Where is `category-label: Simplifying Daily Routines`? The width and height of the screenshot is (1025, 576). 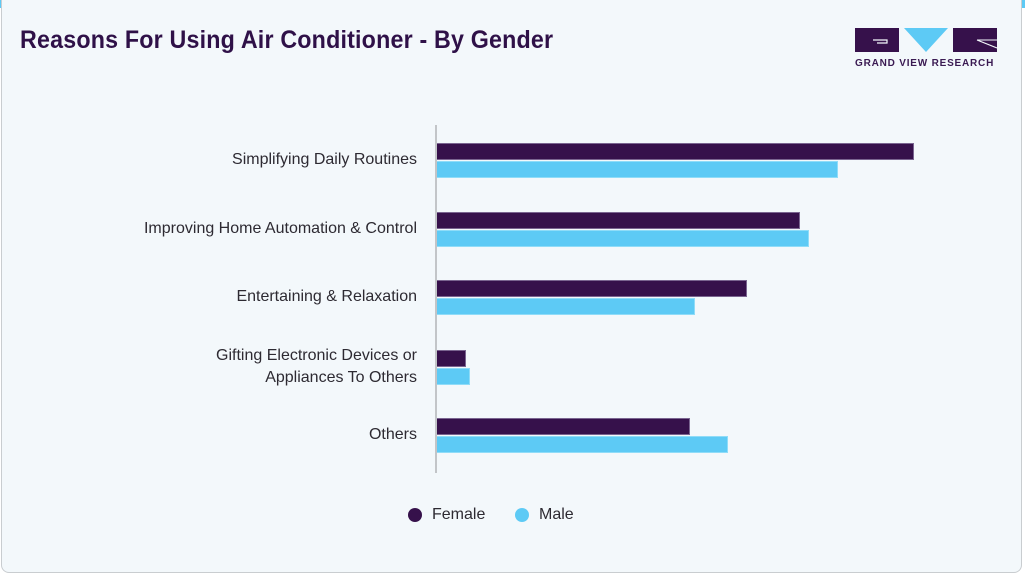
category-label: Simplifying Daily Routines is located at coordinates (324, 159).